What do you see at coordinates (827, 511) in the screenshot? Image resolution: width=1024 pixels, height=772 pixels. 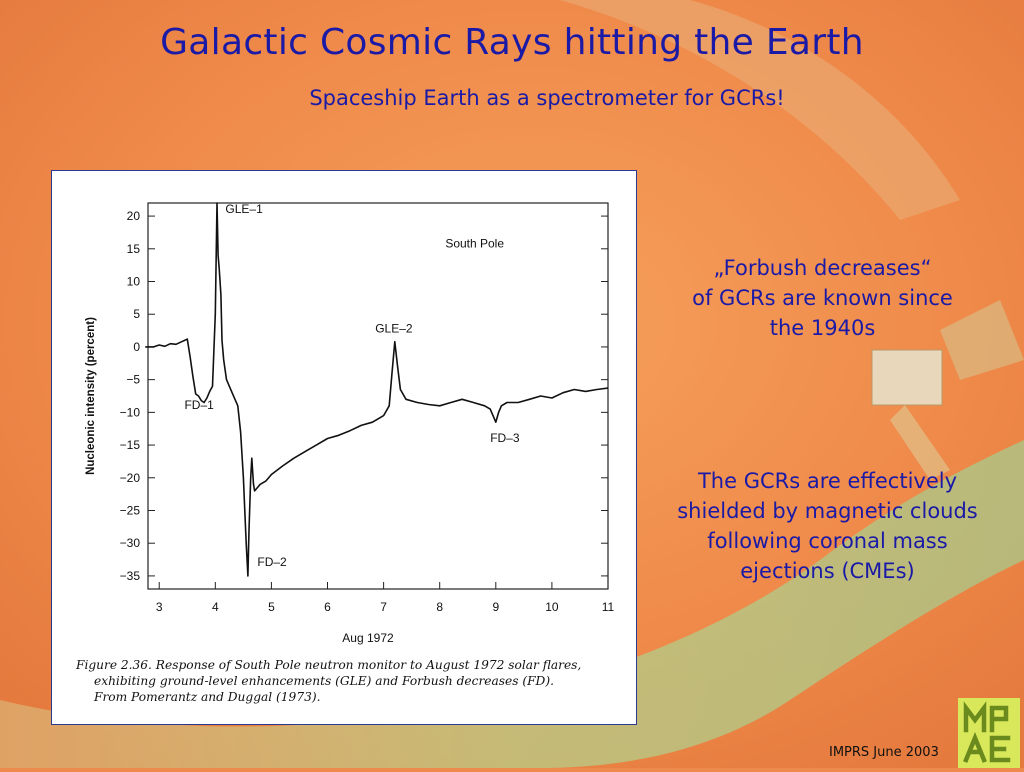 I see `shield-line-2: shielded by magnetic clouds` at bounding box center [827, 511].